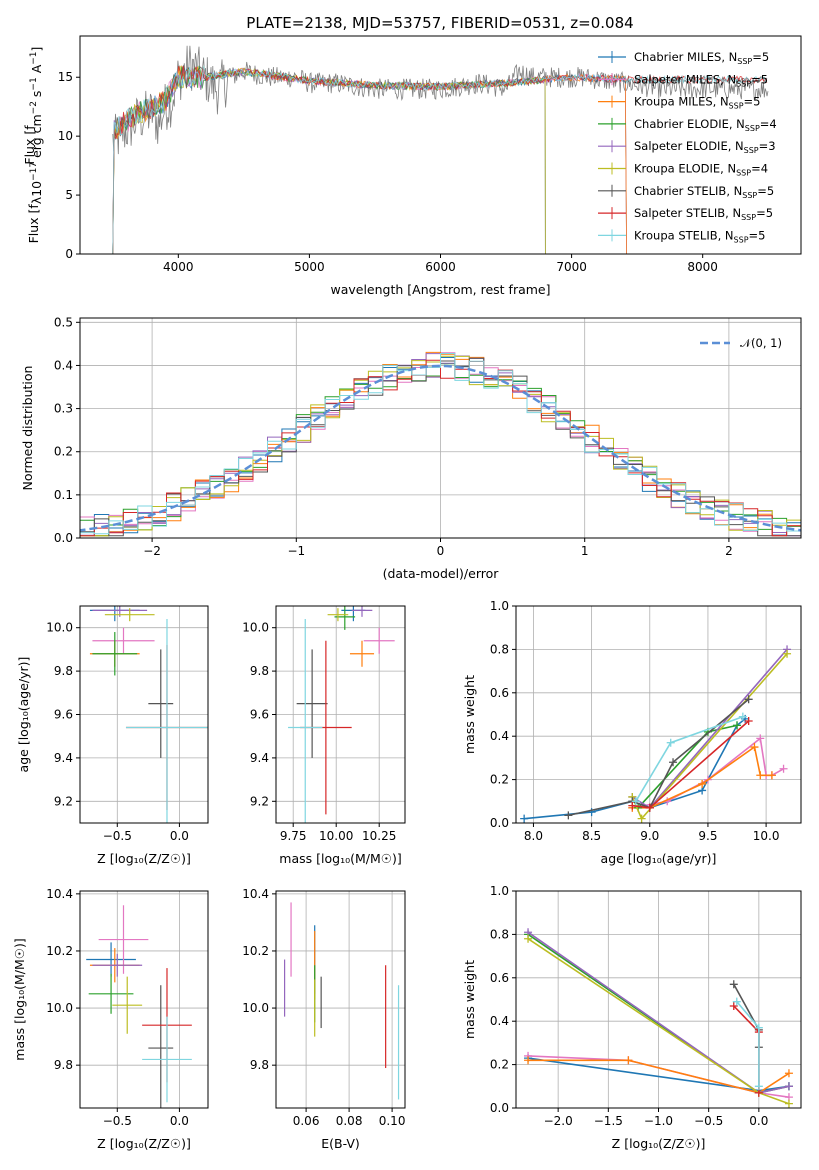 The image size is (819, 1170). Describe the element at coordinates (69, 254) in the screenshot. I see `y-tick-label: 0` at that location.